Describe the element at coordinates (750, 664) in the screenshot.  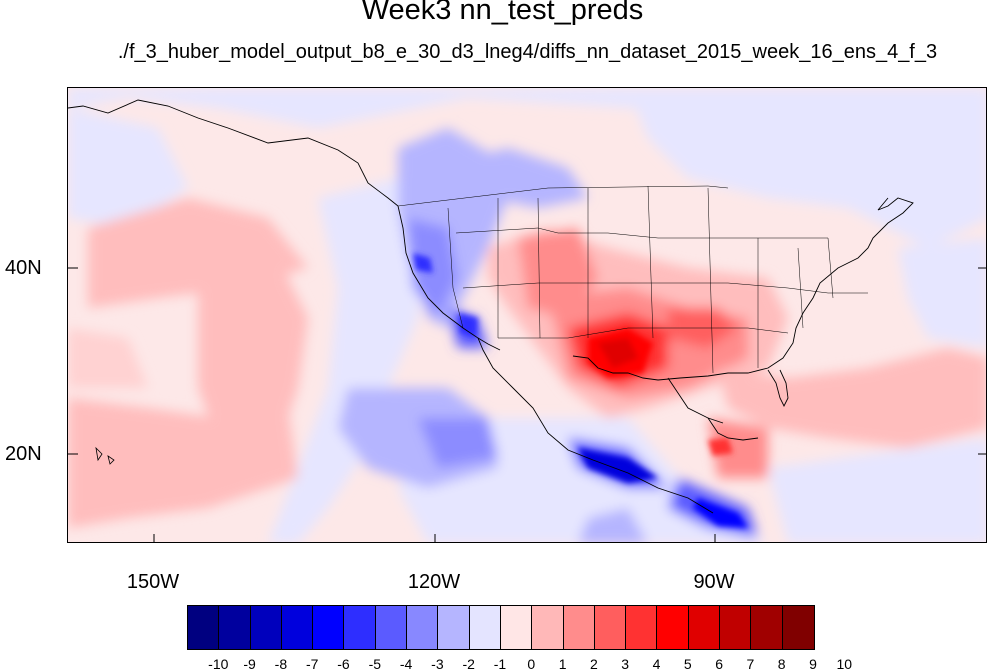
I see `colorbar-label: 7` at that location.